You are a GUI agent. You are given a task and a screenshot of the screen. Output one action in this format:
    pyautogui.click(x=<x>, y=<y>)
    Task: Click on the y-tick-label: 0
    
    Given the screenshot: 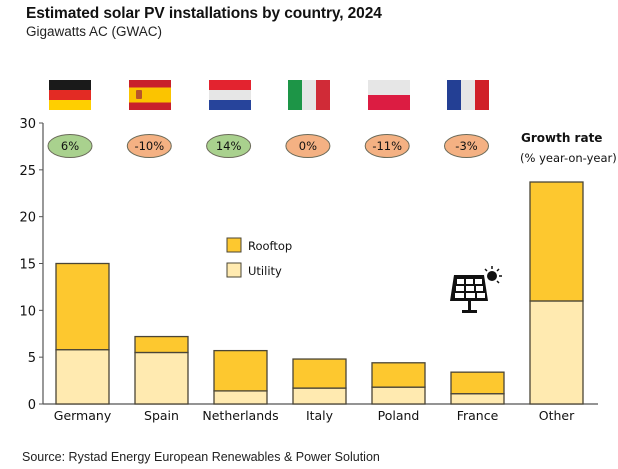 What is the action you would take?
    pyautogui.click(x=32, y=405)
    